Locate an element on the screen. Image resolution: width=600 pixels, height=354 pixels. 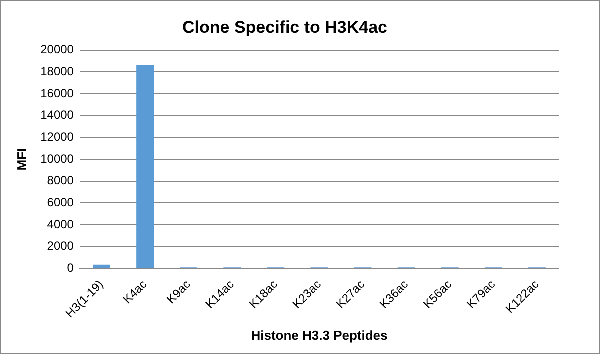
y-tick-label: 12000 is located at coordinates (57, 137).